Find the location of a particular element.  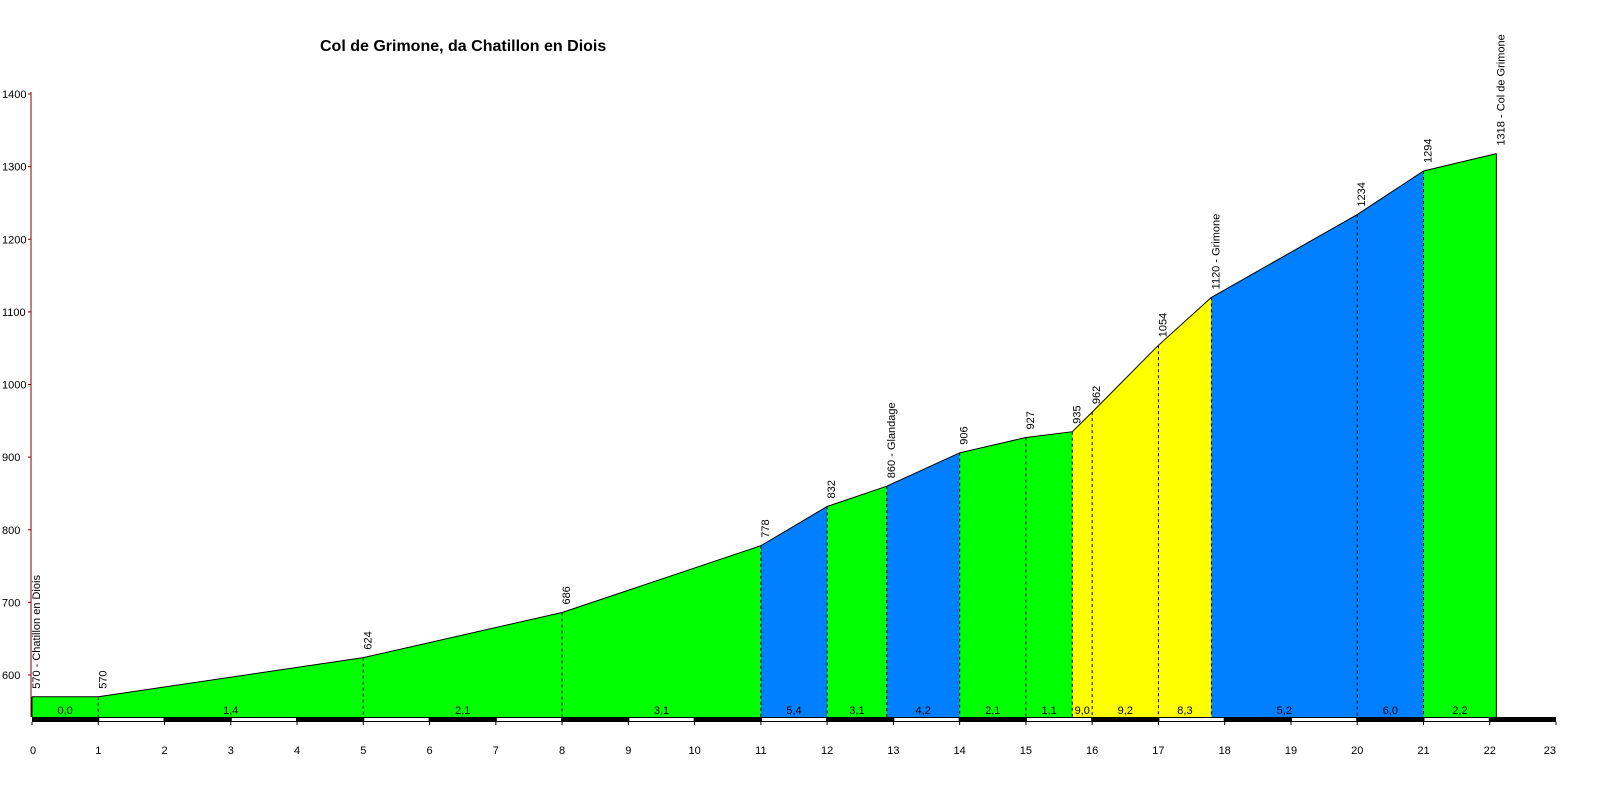

gradient-label: 9,0 is located at coordinates (1082, 711).